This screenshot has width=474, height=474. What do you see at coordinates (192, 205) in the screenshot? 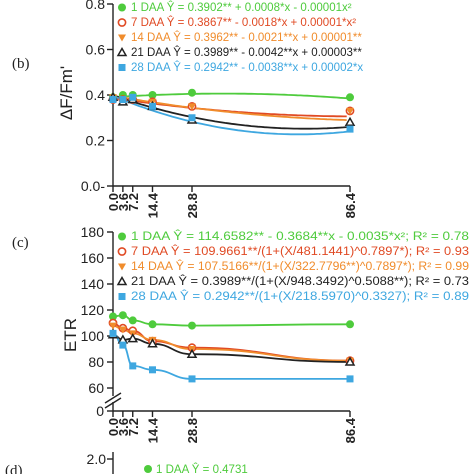
I see `panel-b-x-tick-label: 28.8` at bounding box center [192, 205].